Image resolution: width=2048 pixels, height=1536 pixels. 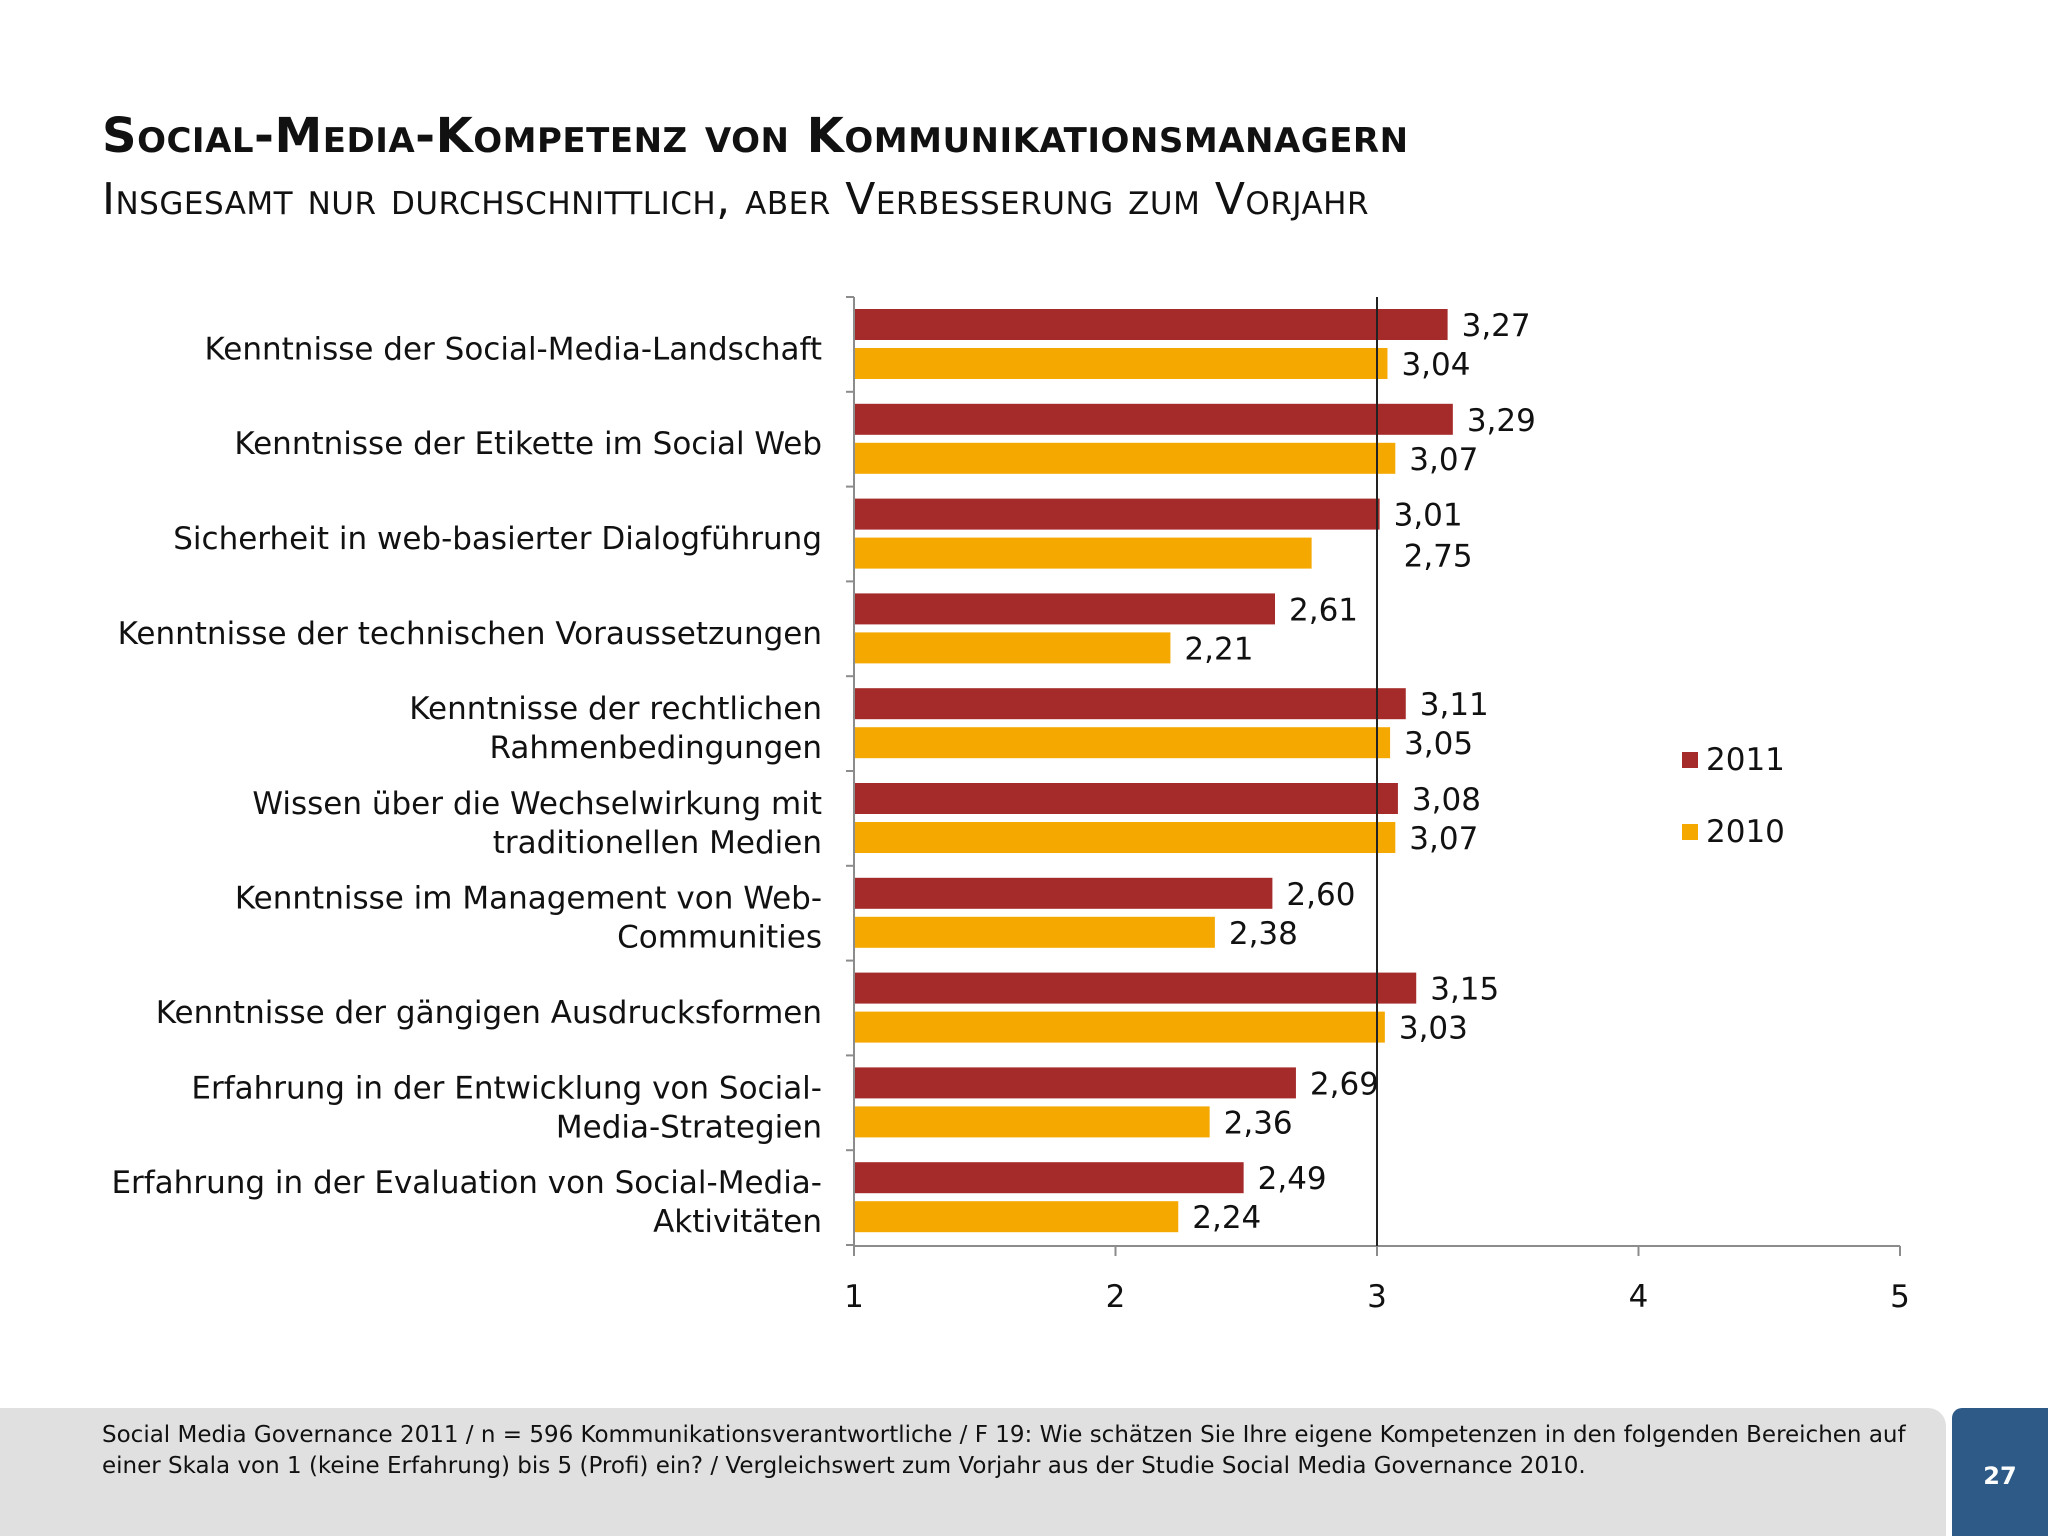 What do you see at coordinates (854, 1297) in the screenshot?
I see `x-tick-label: 1` at bounding box center [854, 1297].